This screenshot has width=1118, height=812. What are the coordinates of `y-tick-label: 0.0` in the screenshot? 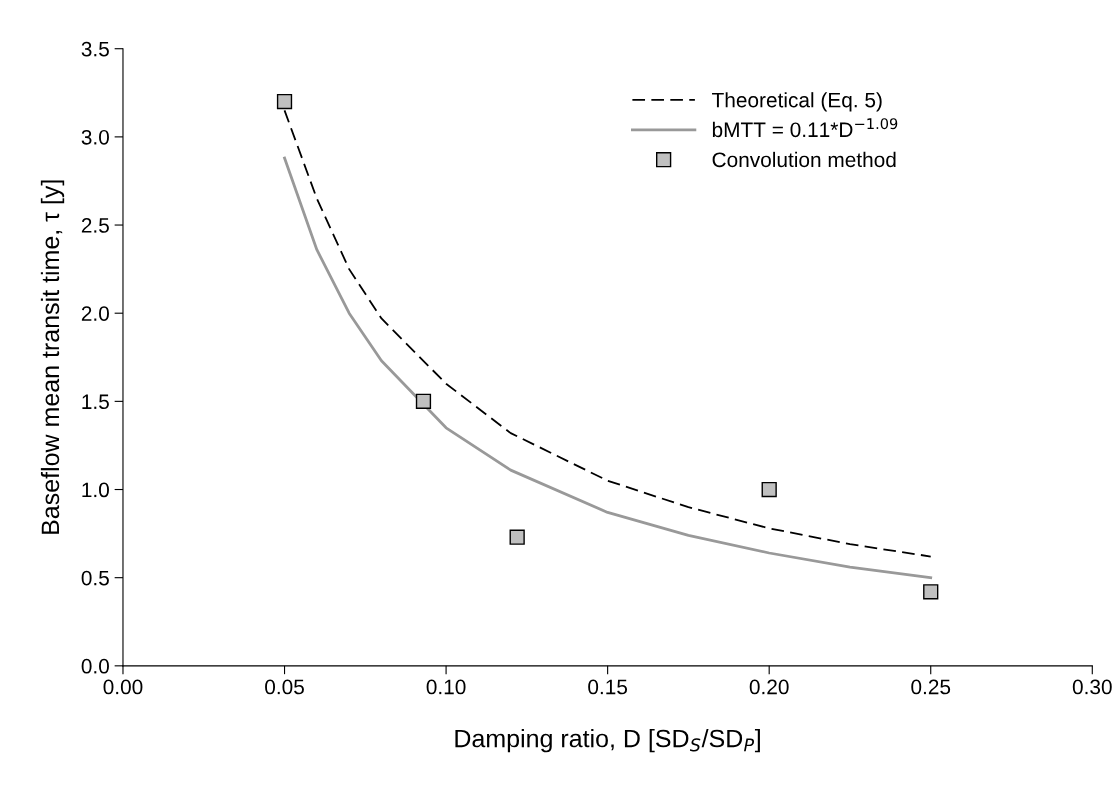 It's located at (95, 666).